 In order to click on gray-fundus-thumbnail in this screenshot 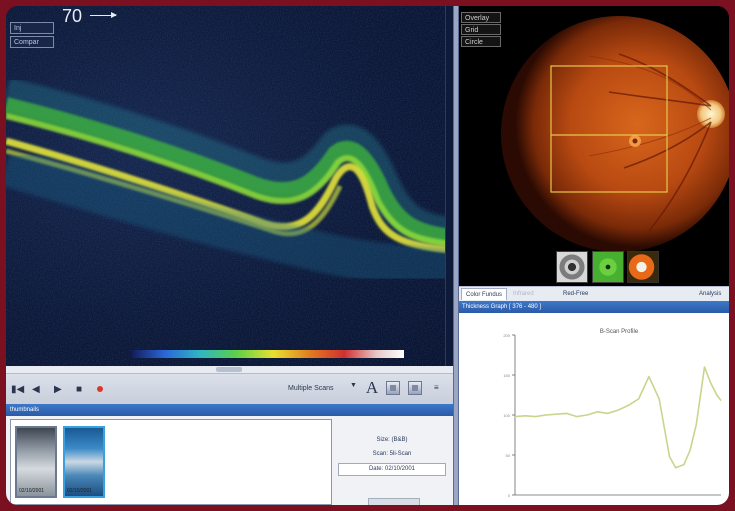, I will do `click(572, 267)`.